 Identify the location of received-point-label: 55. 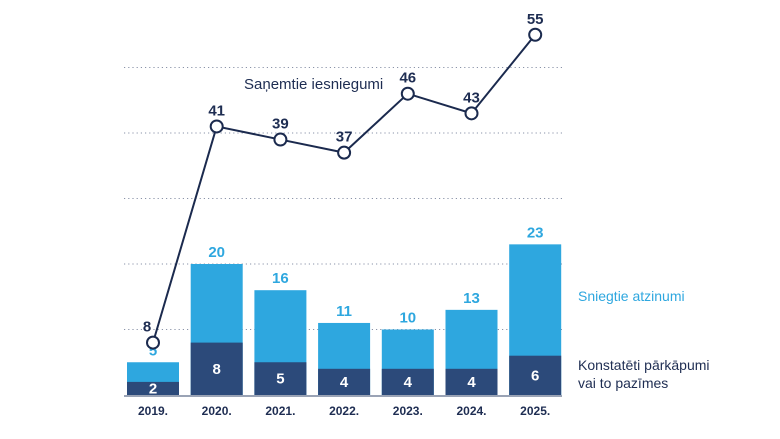
(535, 19).